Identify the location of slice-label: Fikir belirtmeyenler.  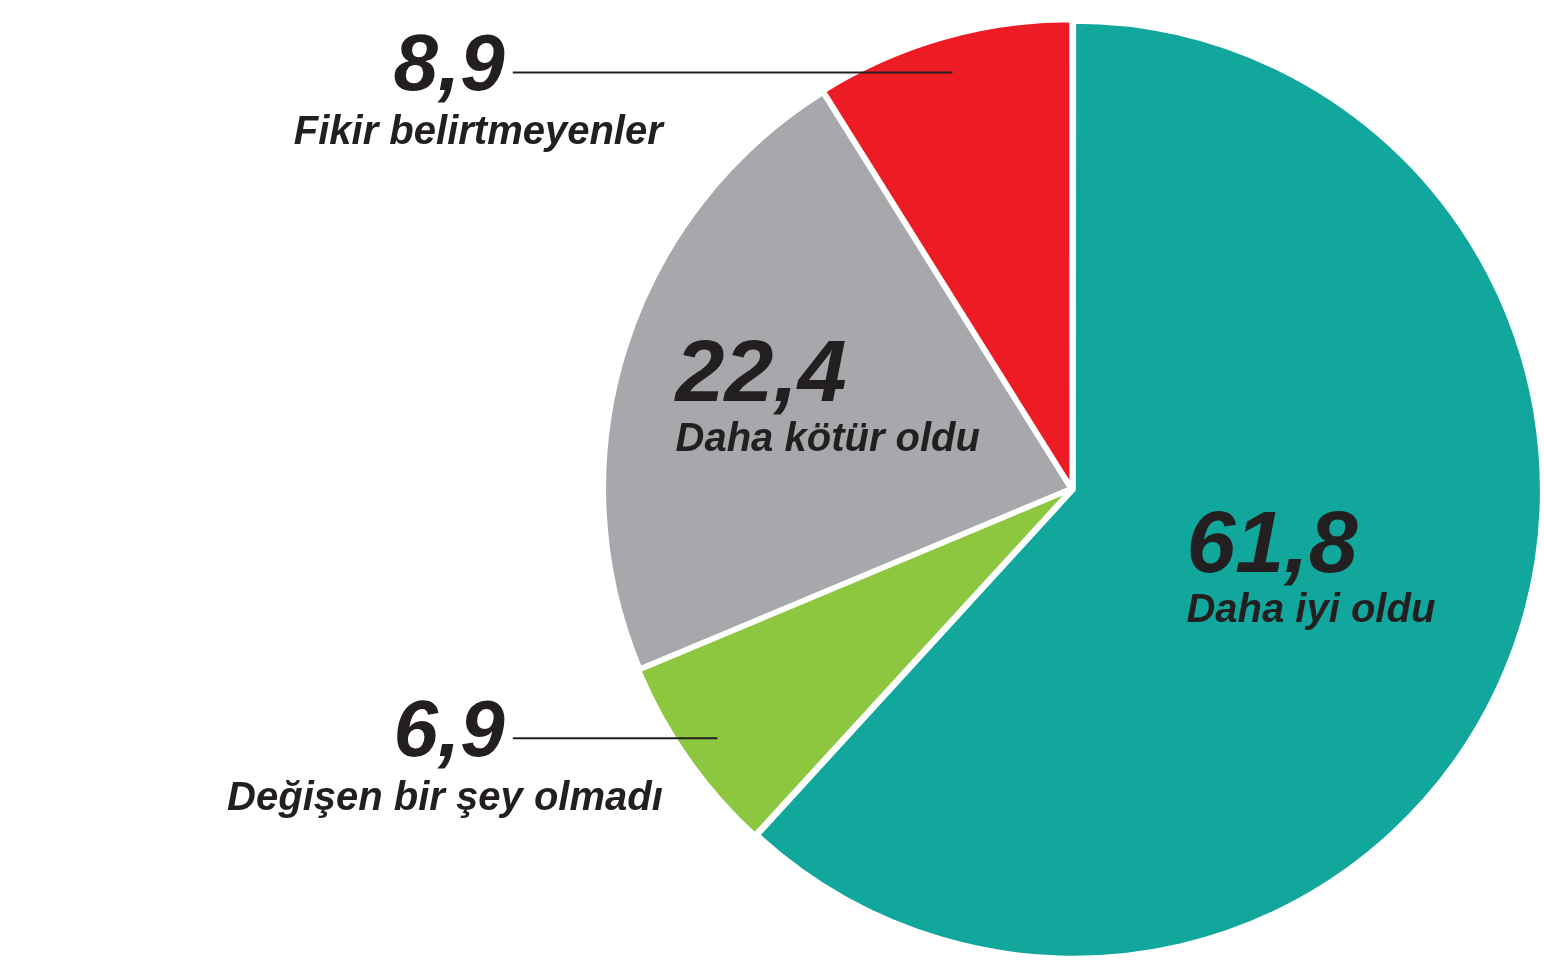
(479, 130).